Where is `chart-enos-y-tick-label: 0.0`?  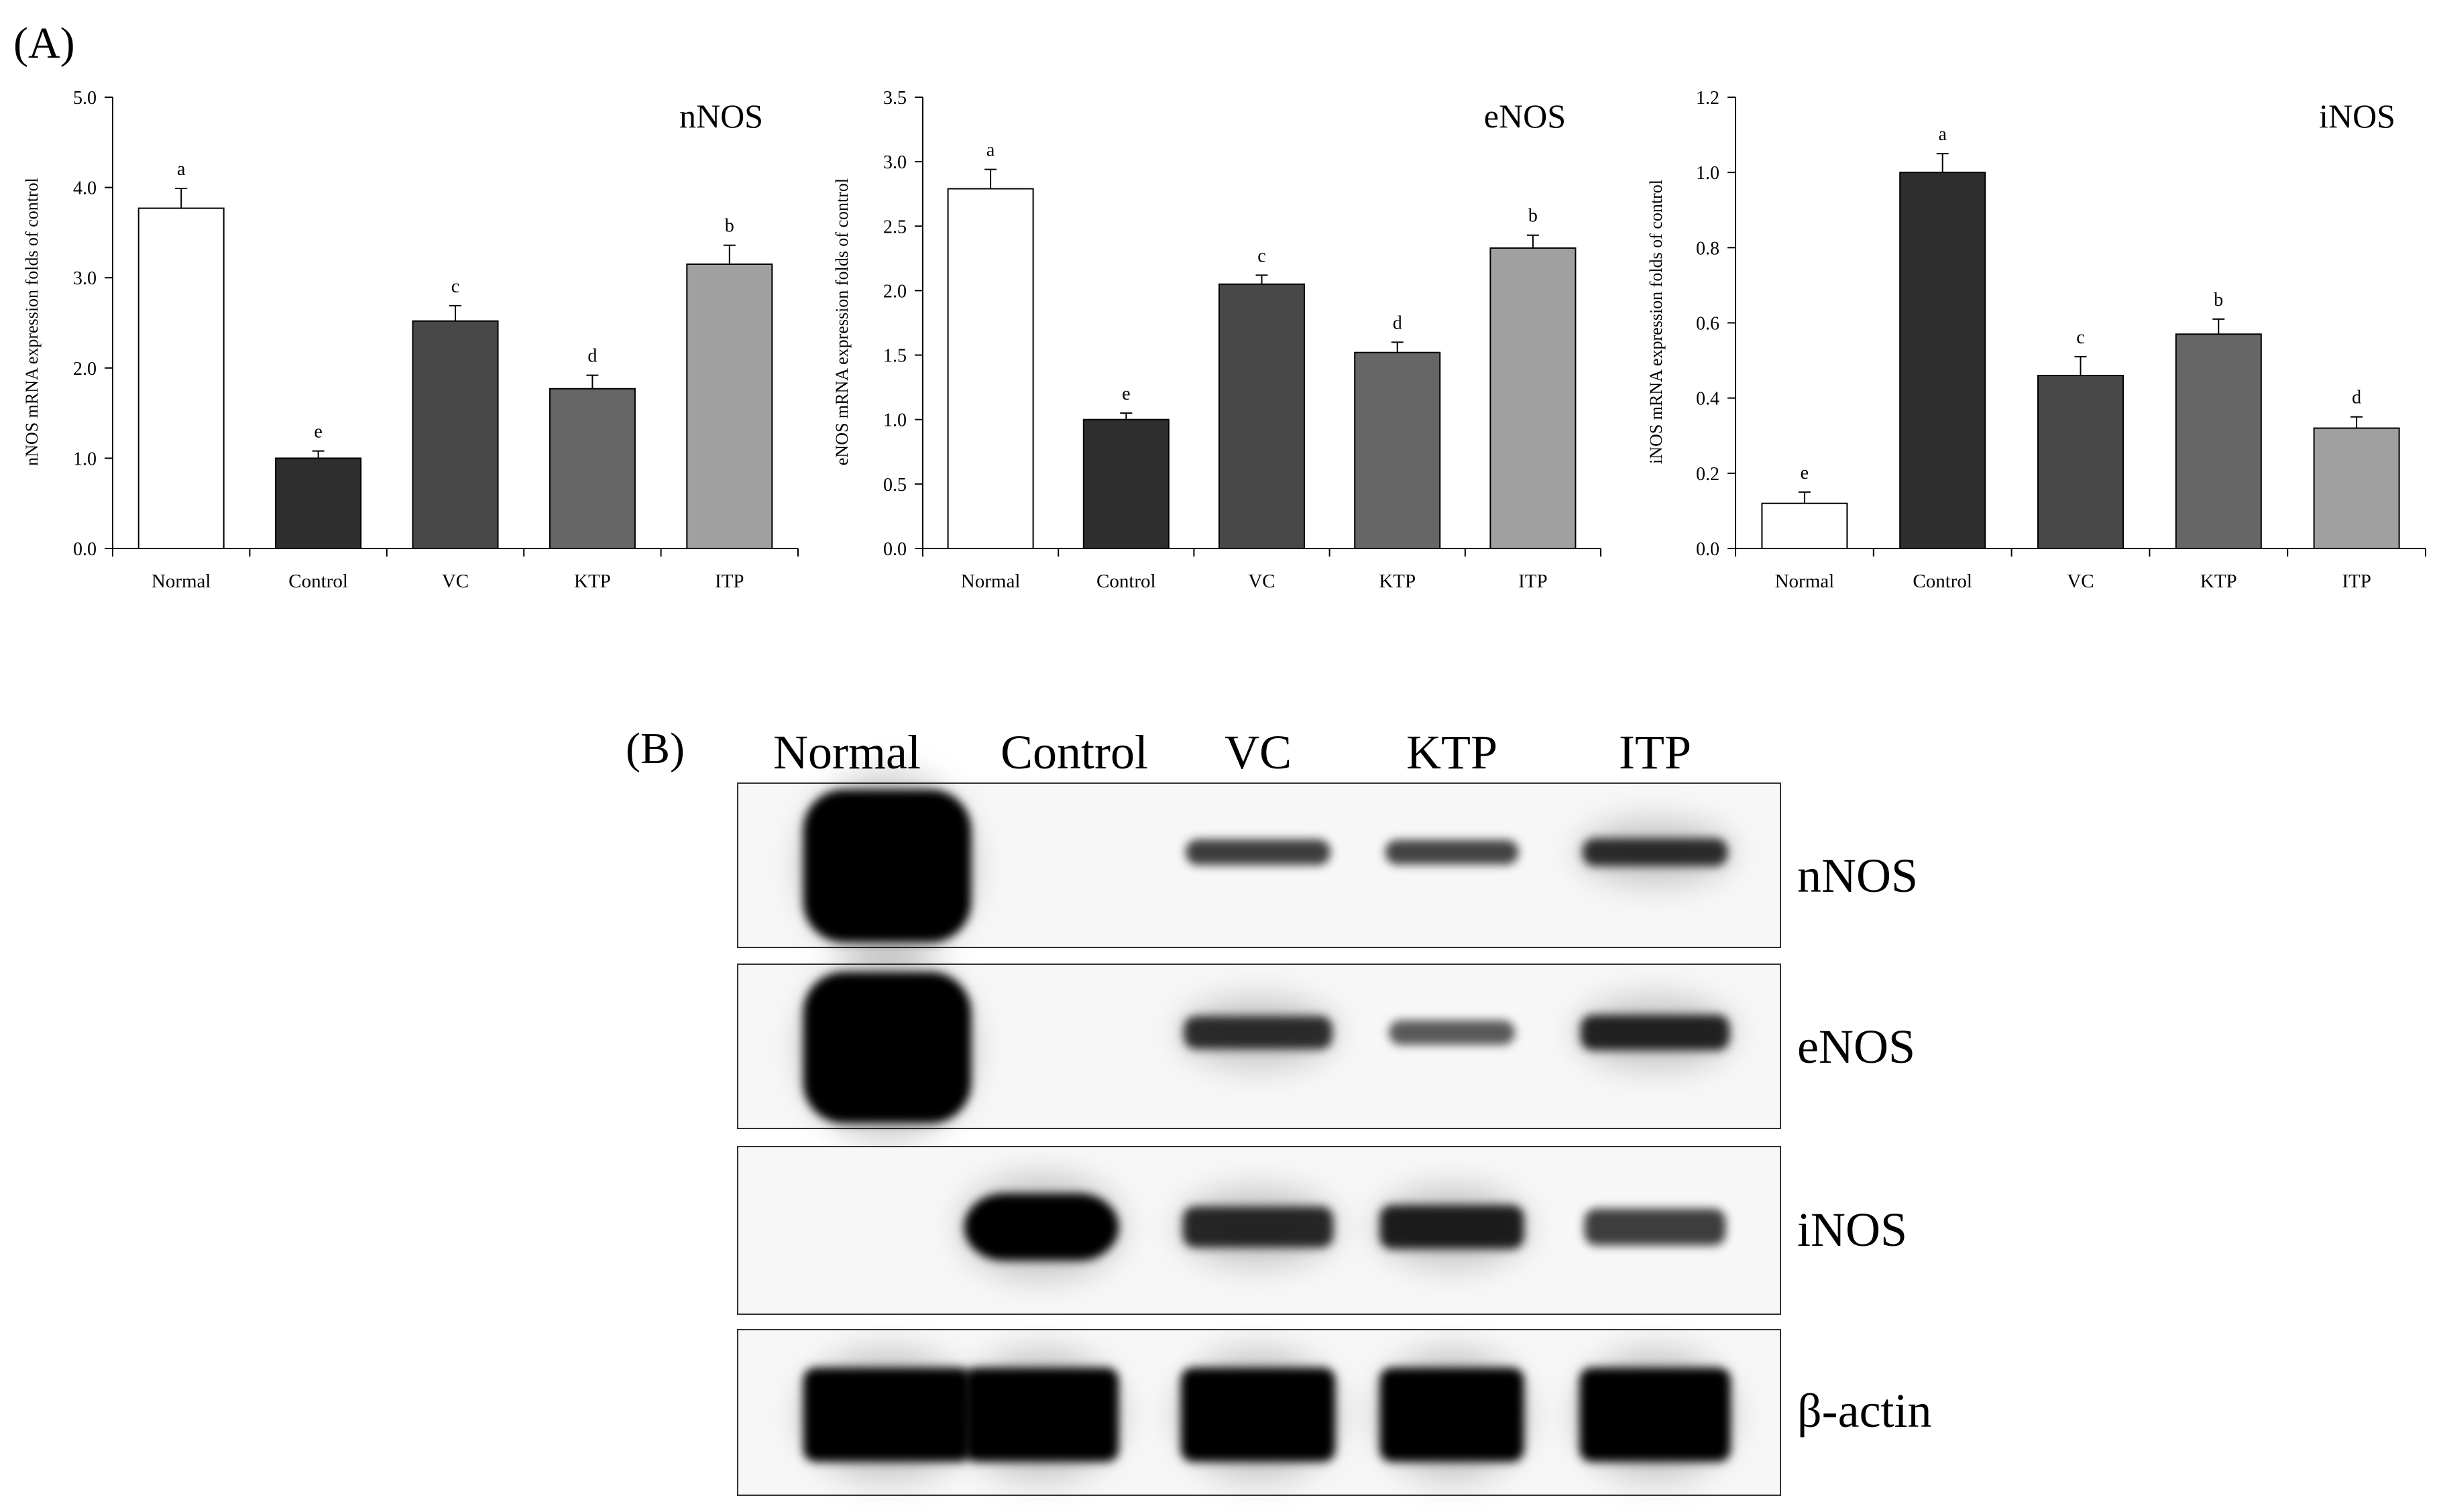
chart-enos-y-tick-label: 0.0 is located at coordinates (895, 550).